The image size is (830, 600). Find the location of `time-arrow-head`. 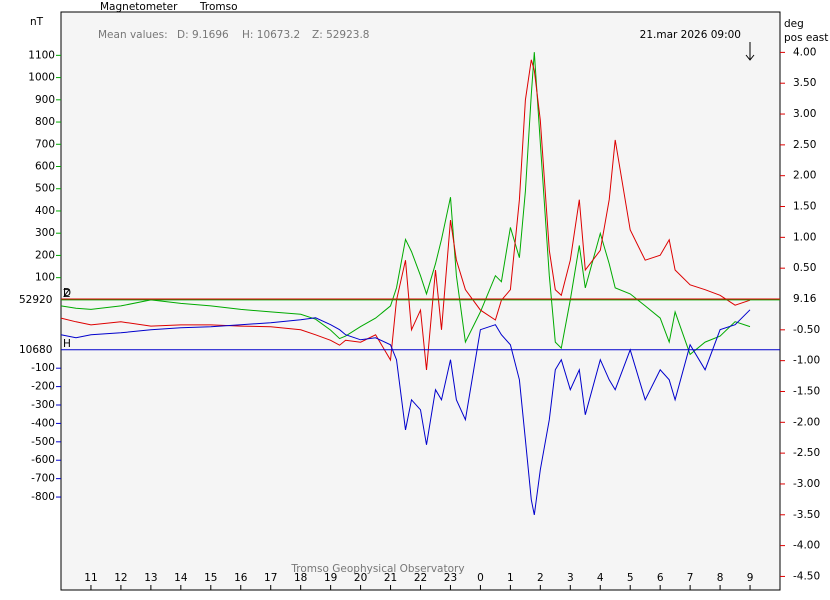

time-arrow-head is located at coordinates (750, 57).